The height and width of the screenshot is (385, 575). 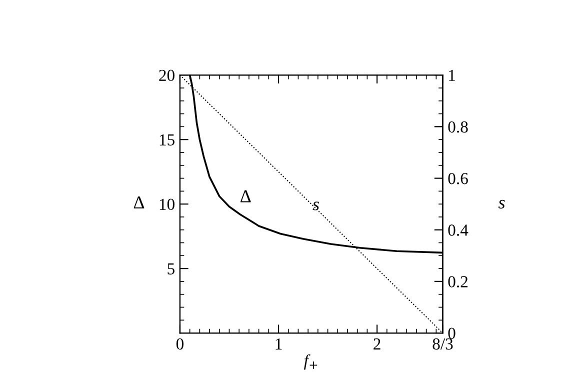 What do you see at coordinates (245, 196) in the screenshot?
I see `series-label: Δ` at bounding box center [245, 196].